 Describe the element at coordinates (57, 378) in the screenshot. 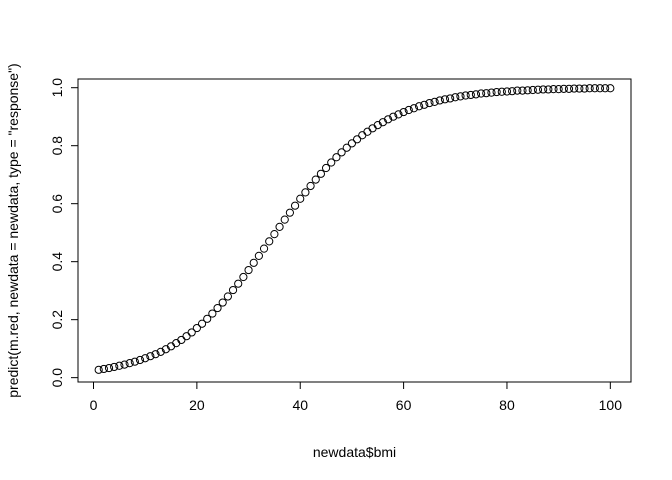

I see `y-tick-label: 0.0` at that location.